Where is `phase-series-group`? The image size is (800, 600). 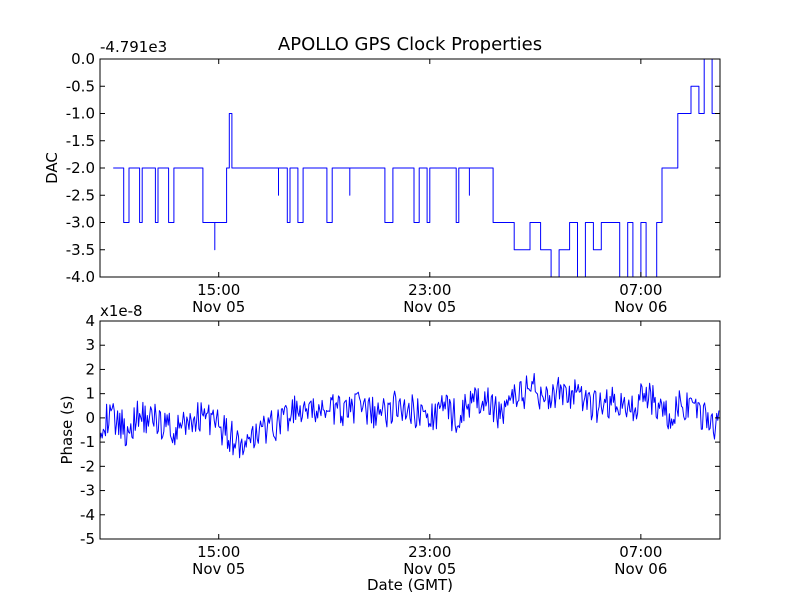
phase-series-group is located at coordinates (410, 416).